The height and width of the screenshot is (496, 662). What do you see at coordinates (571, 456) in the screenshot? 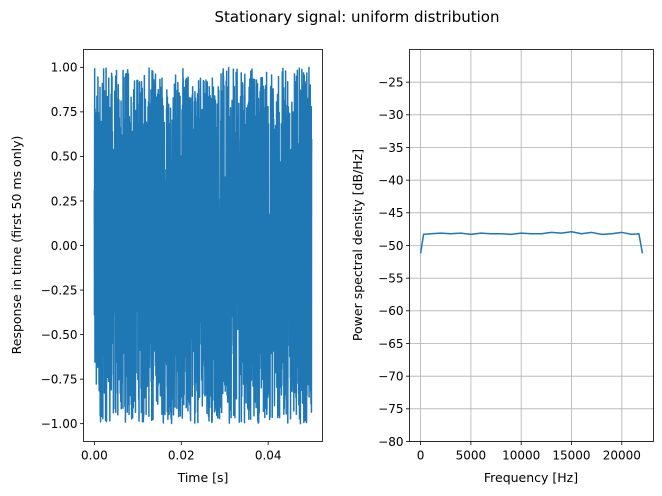
I see `x-tick-label: 15000` at bounding box center [571, 456].